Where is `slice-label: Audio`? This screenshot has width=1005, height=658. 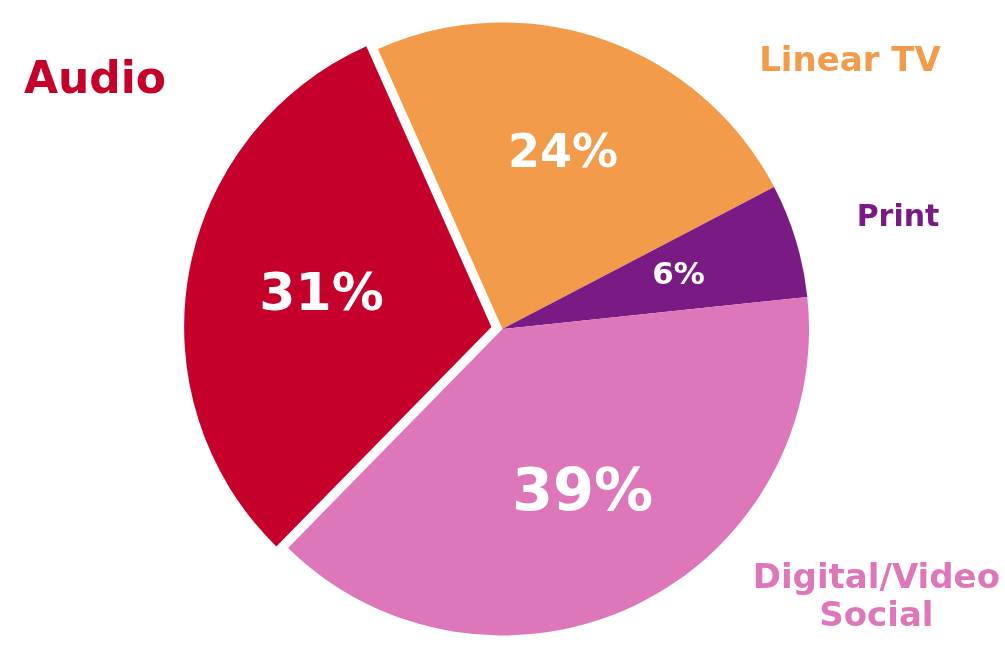 slice-label: Audio is located at coordinates (95, 78).